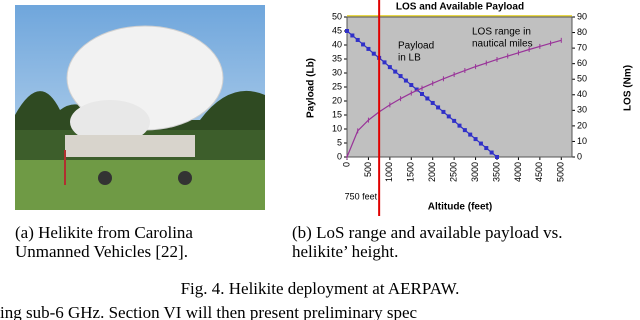 The width and height of the screenshot is (640, 320). I want to click on y-tick-label: 15, so click(337, 114).